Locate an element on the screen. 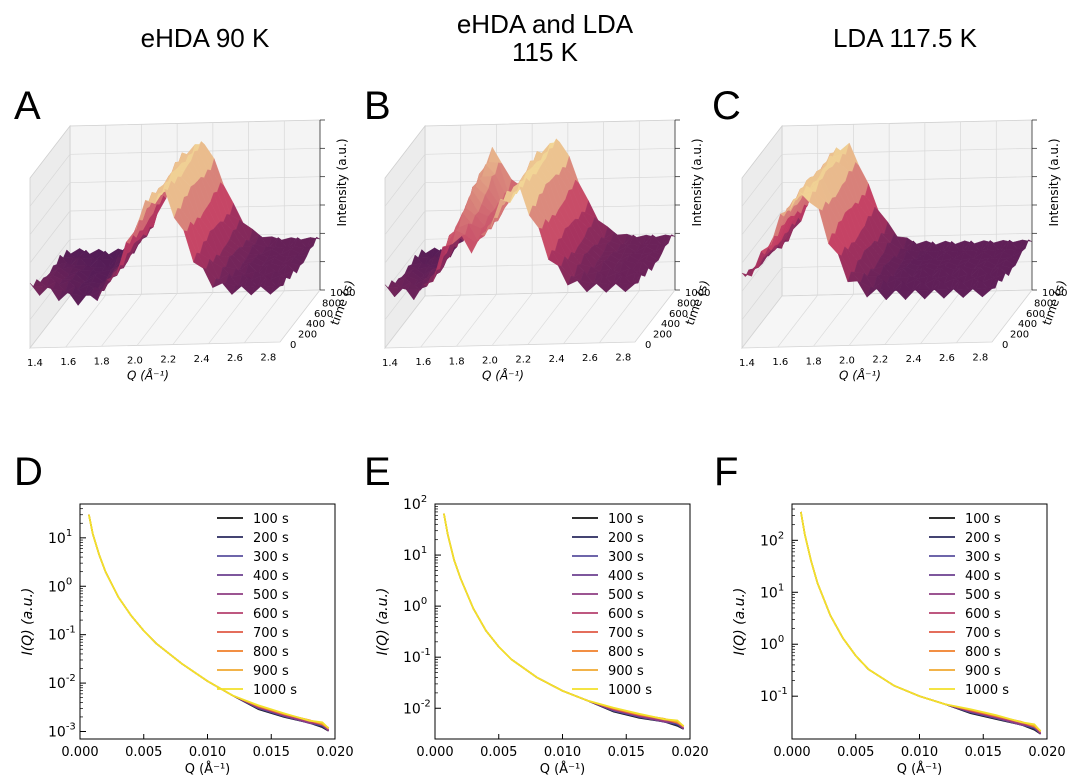 The width and height of the screenshot is (1067, 775). column-title-1: eHDA 90 K is located at coordinates (205, 38).